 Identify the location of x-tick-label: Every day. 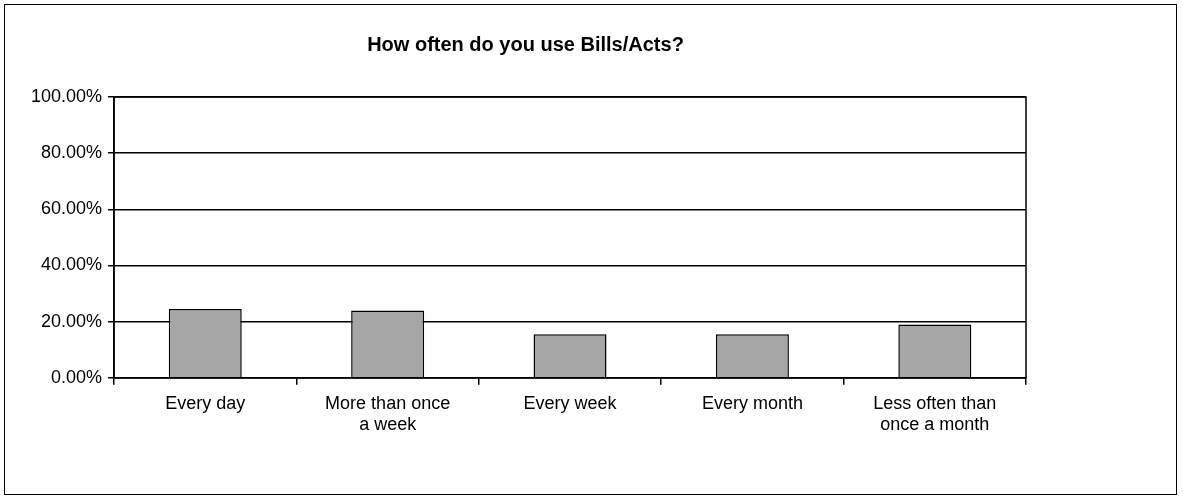
(205, 402).